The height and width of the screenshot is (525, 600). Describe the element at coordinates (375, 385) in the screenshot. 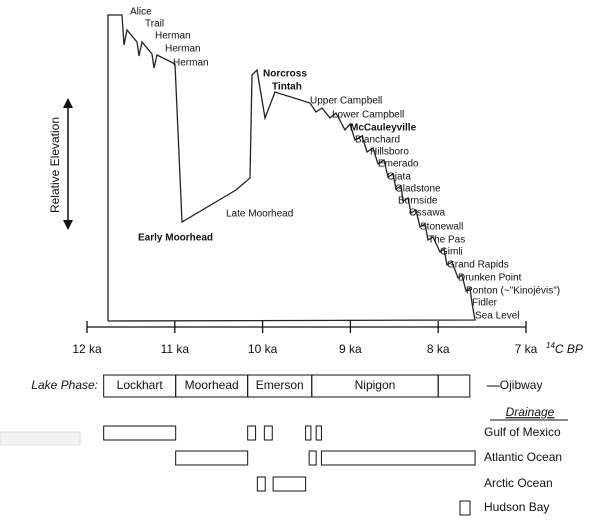

I see `phase-name: Nipigon` at that location.